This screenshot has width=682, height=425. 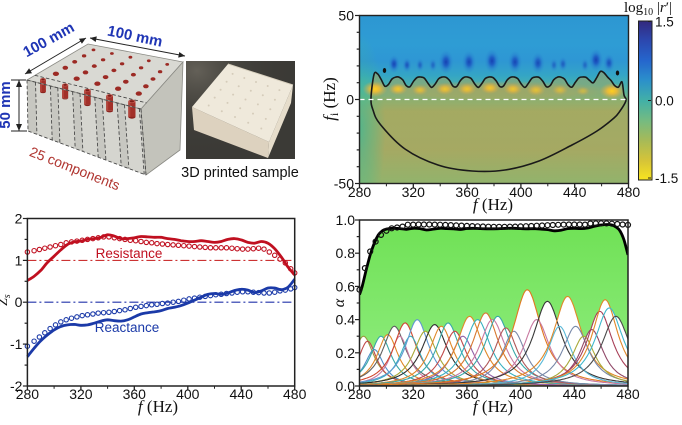 I want to click on svg-text: 0.6, so click(x=346, y=286).